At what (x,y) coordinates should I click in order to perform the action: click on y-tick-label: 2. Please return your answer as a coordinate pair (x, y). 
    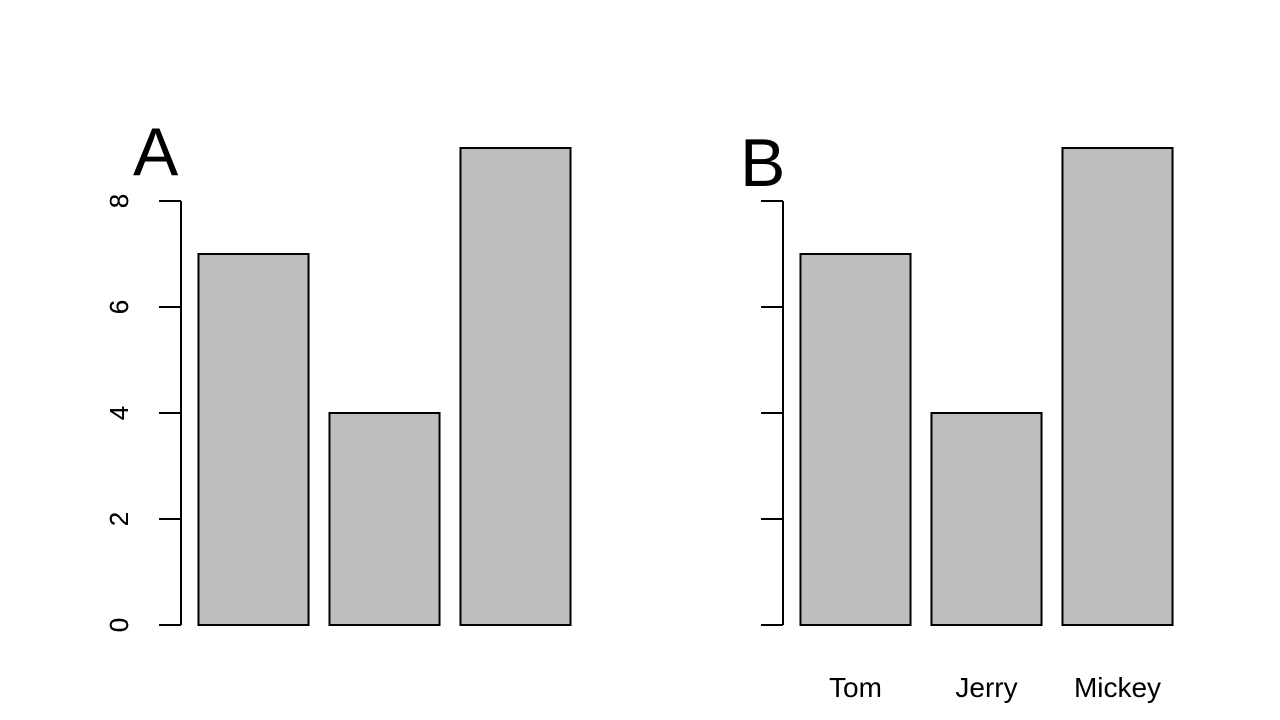
    Looking at the image, I should click on (119, 519).